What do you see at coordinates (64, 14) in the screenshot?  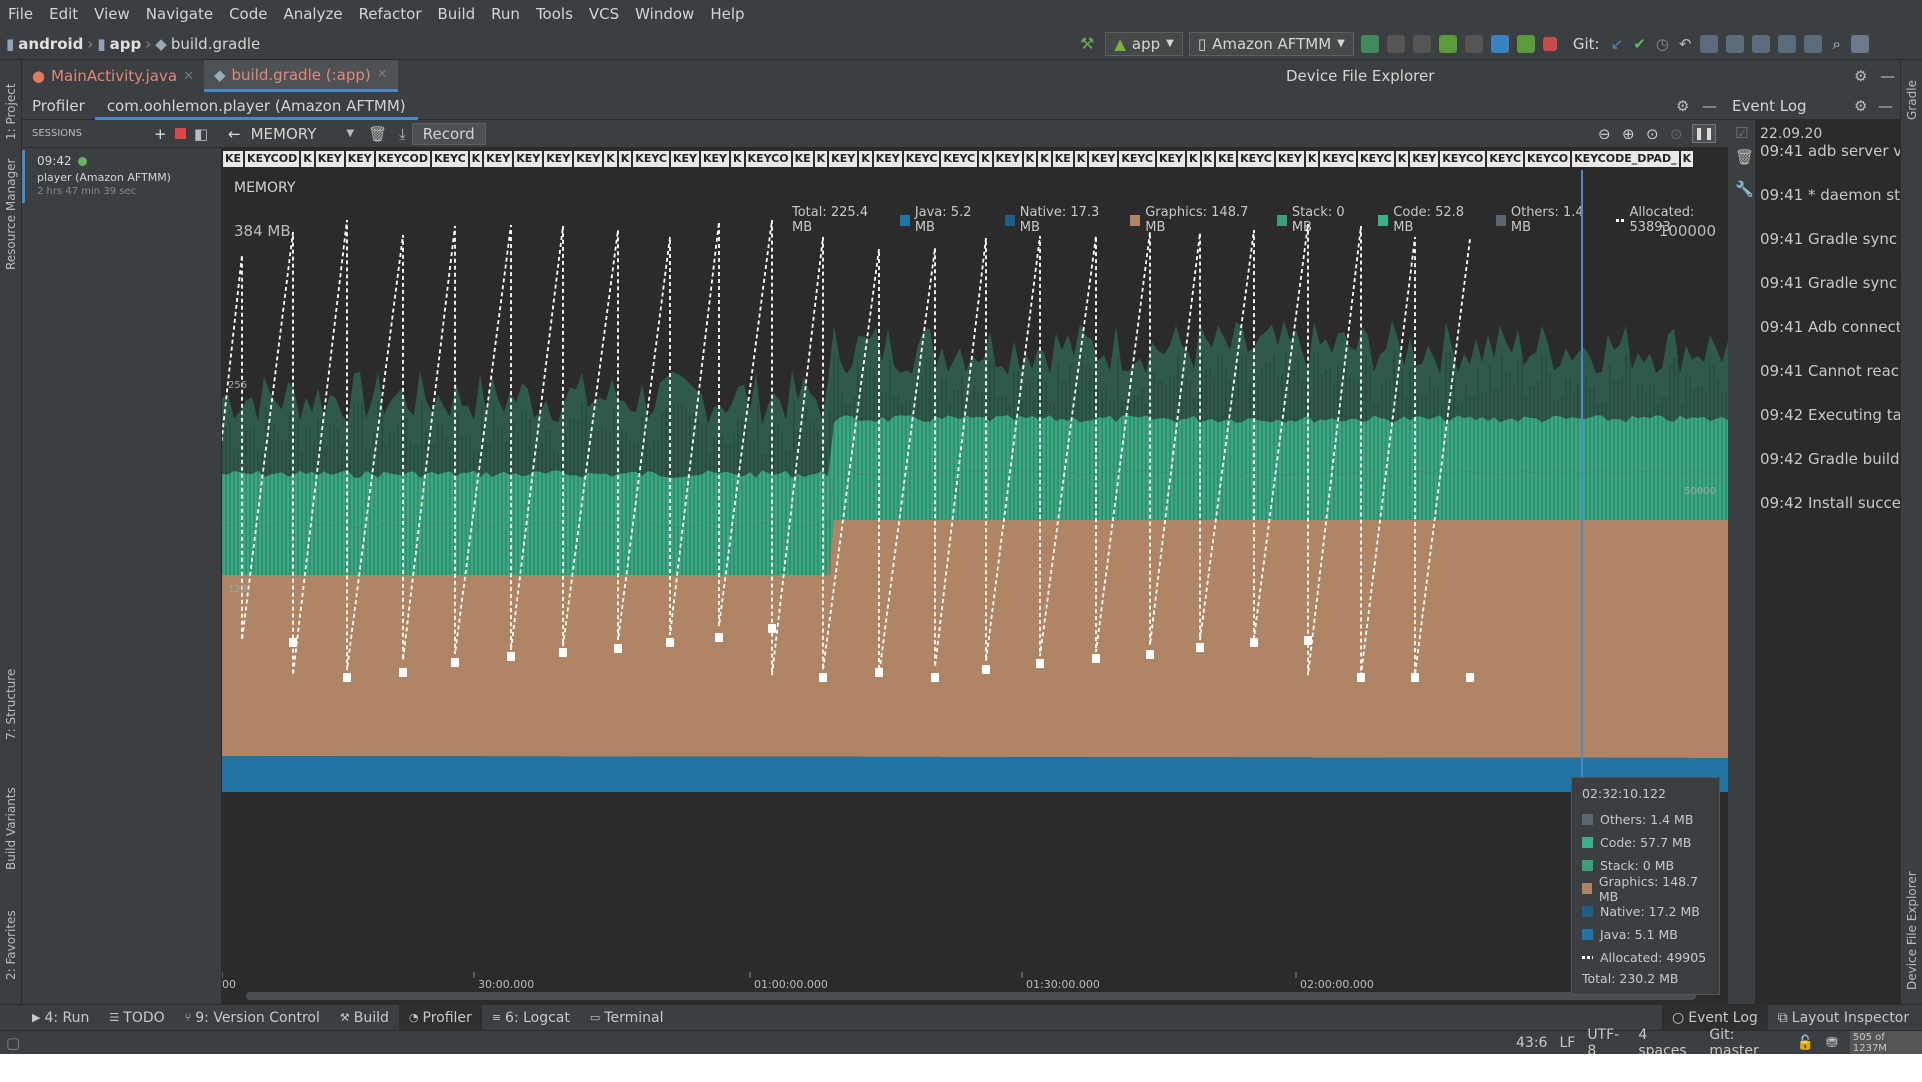 I see `menu-edit: Edit` at bounding box center [64, 14].